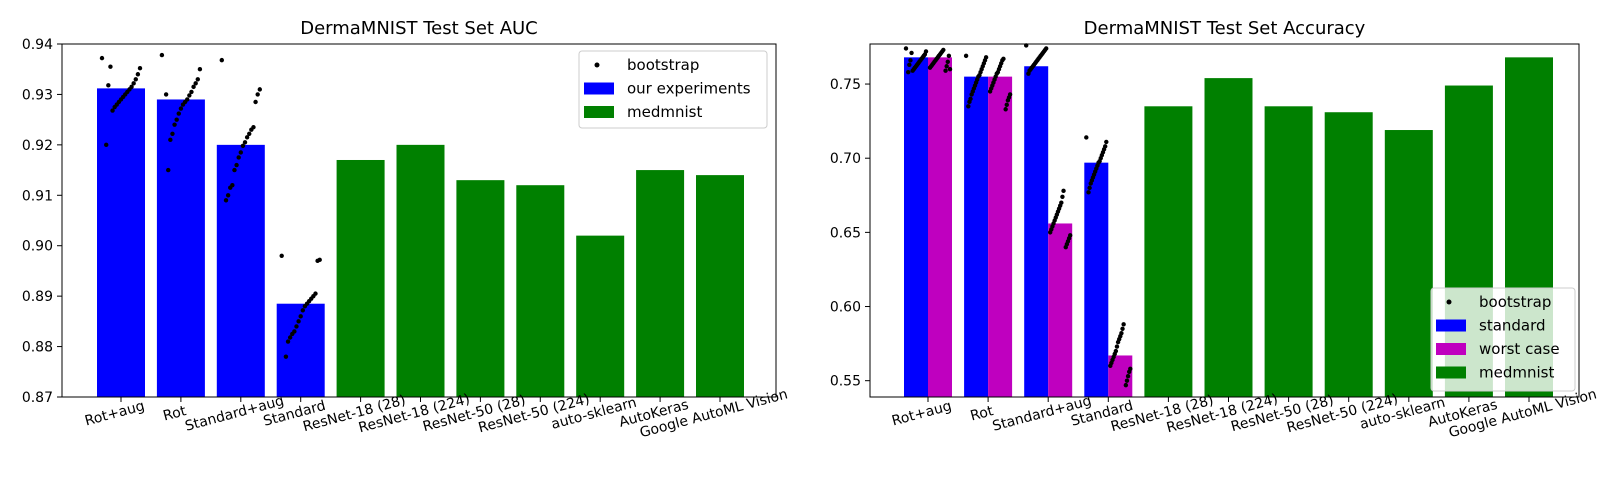  I want to click on legend-marker-dot, so click(597, 65).